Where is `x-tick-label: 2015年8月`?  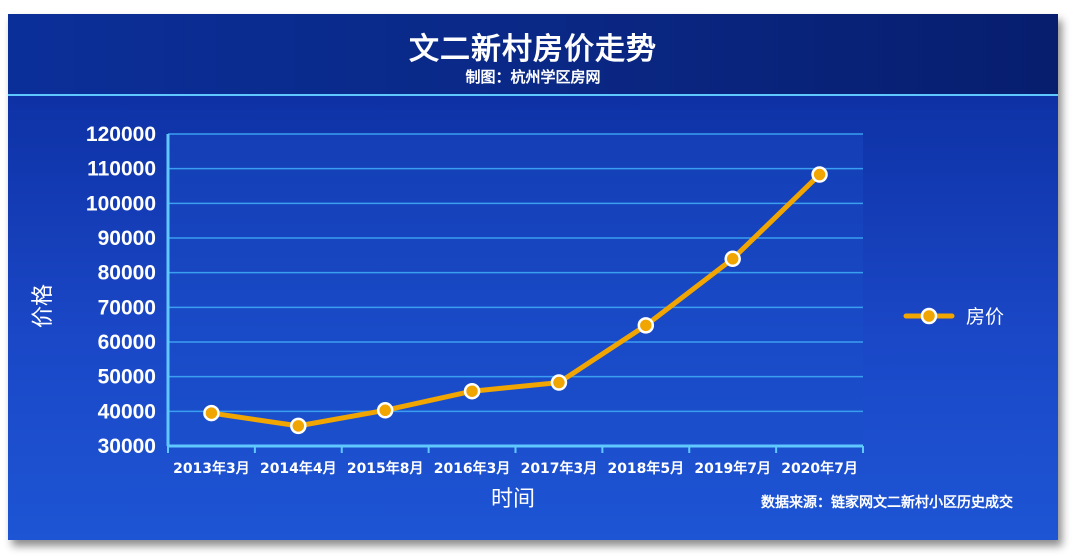 x-tick-label: 2015年8月 is located at coordinates (385, 468).